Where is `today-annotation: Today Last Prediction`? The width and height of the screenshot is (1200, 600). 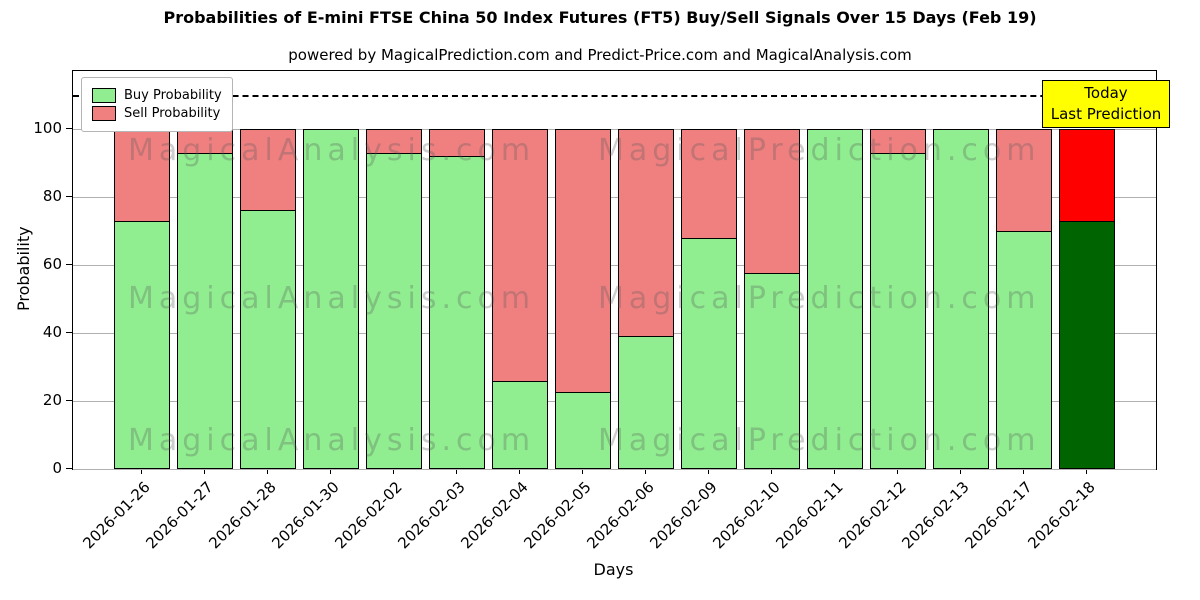
today-annotation: Today Last Prediction is located at coordinates (1106, 104).